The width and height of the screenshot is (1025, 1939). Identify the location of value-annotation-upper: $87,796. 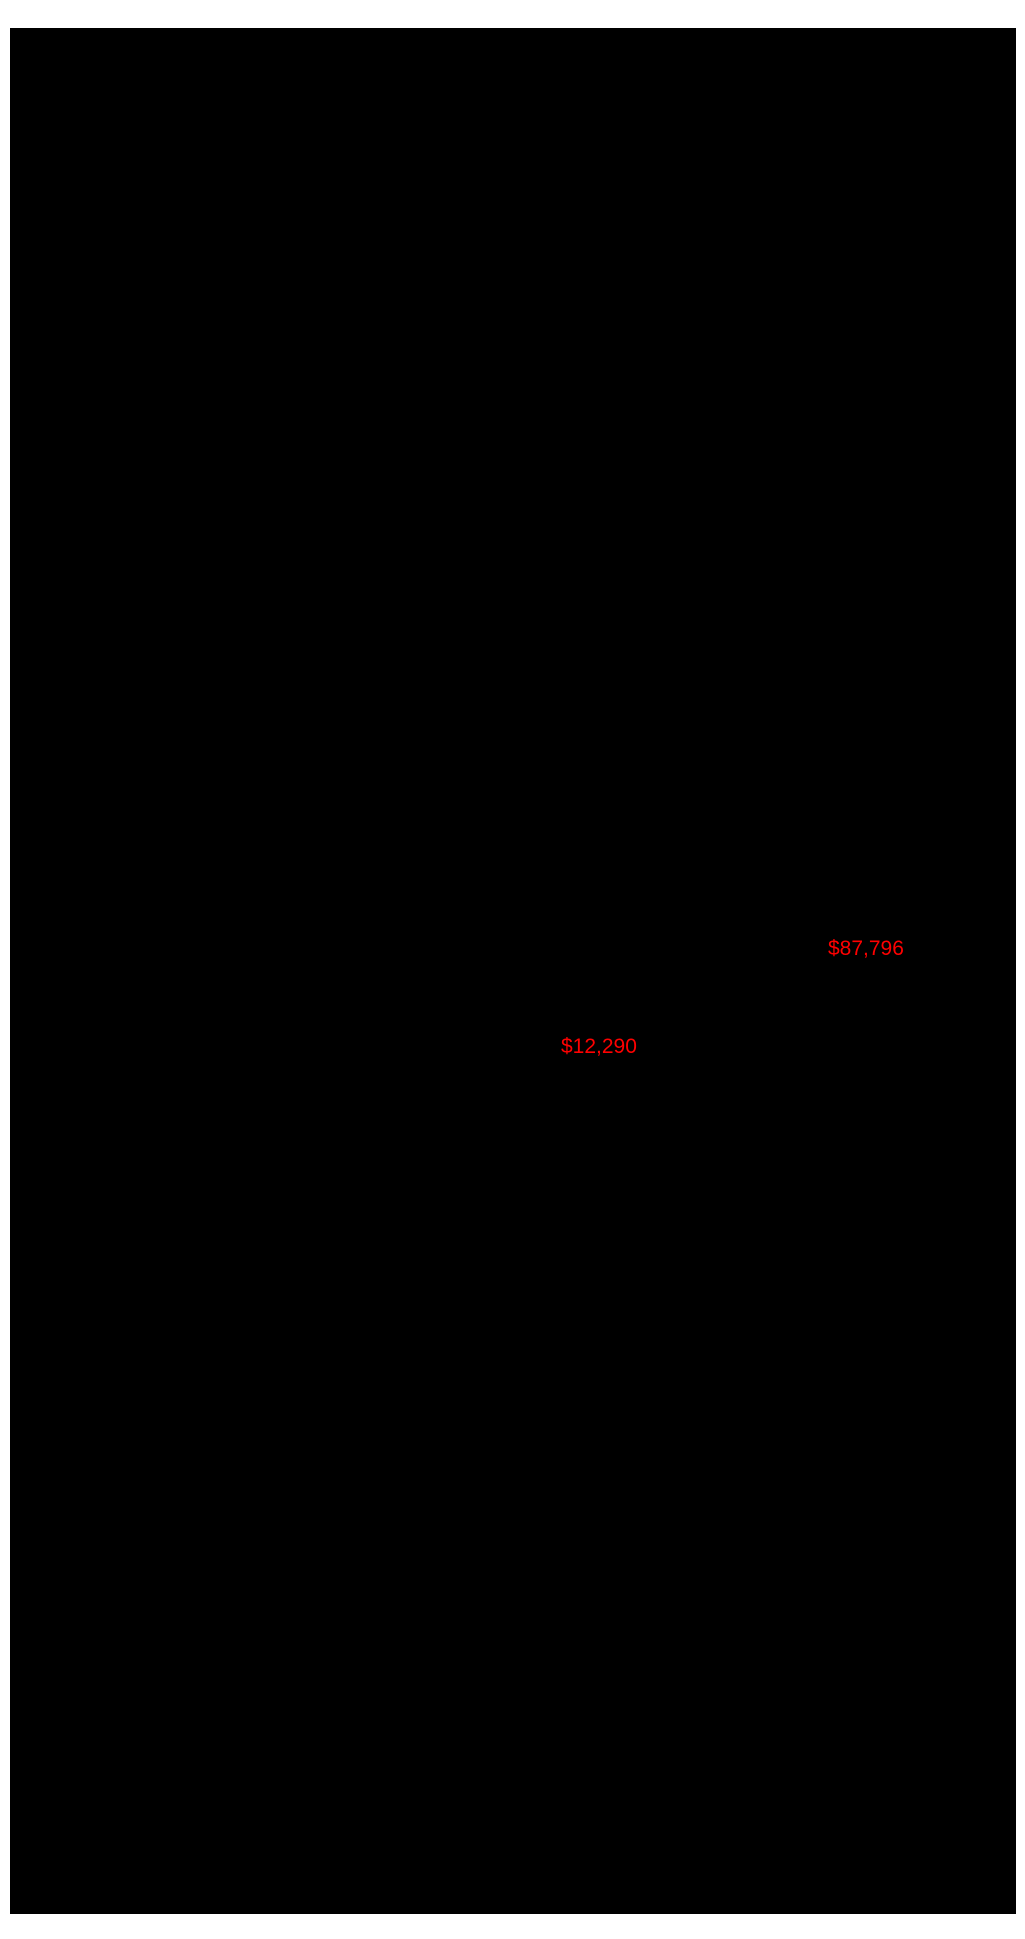
(866, 948).